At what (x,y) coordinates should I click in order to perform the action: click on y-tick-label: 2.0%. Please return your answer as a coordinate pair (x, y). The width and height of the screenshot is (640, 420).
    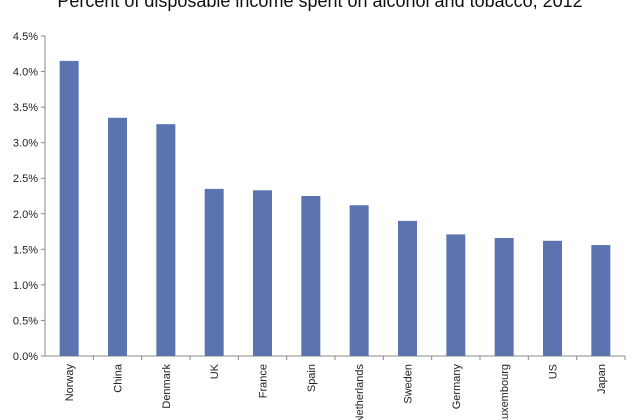
    Looking at the image, I should click on (25, 215).